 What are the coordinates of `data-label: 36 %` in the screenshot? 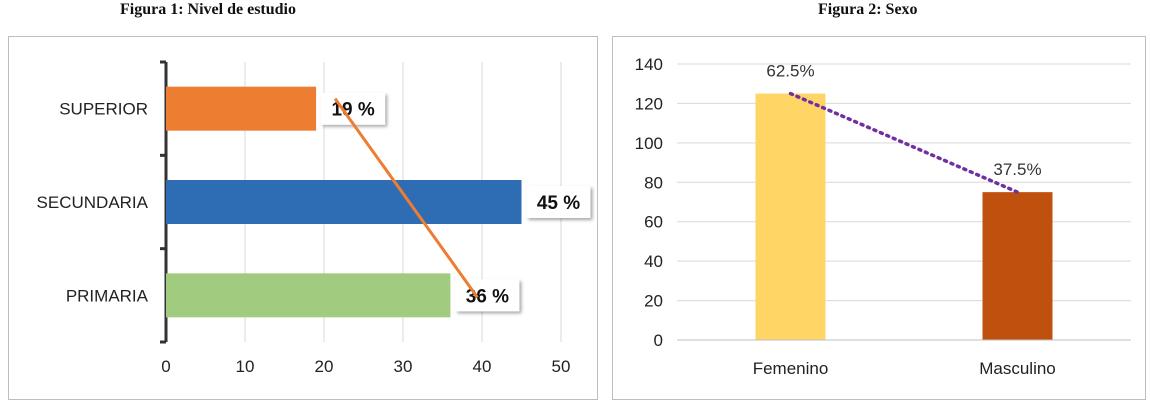 It's located at (487, 296).